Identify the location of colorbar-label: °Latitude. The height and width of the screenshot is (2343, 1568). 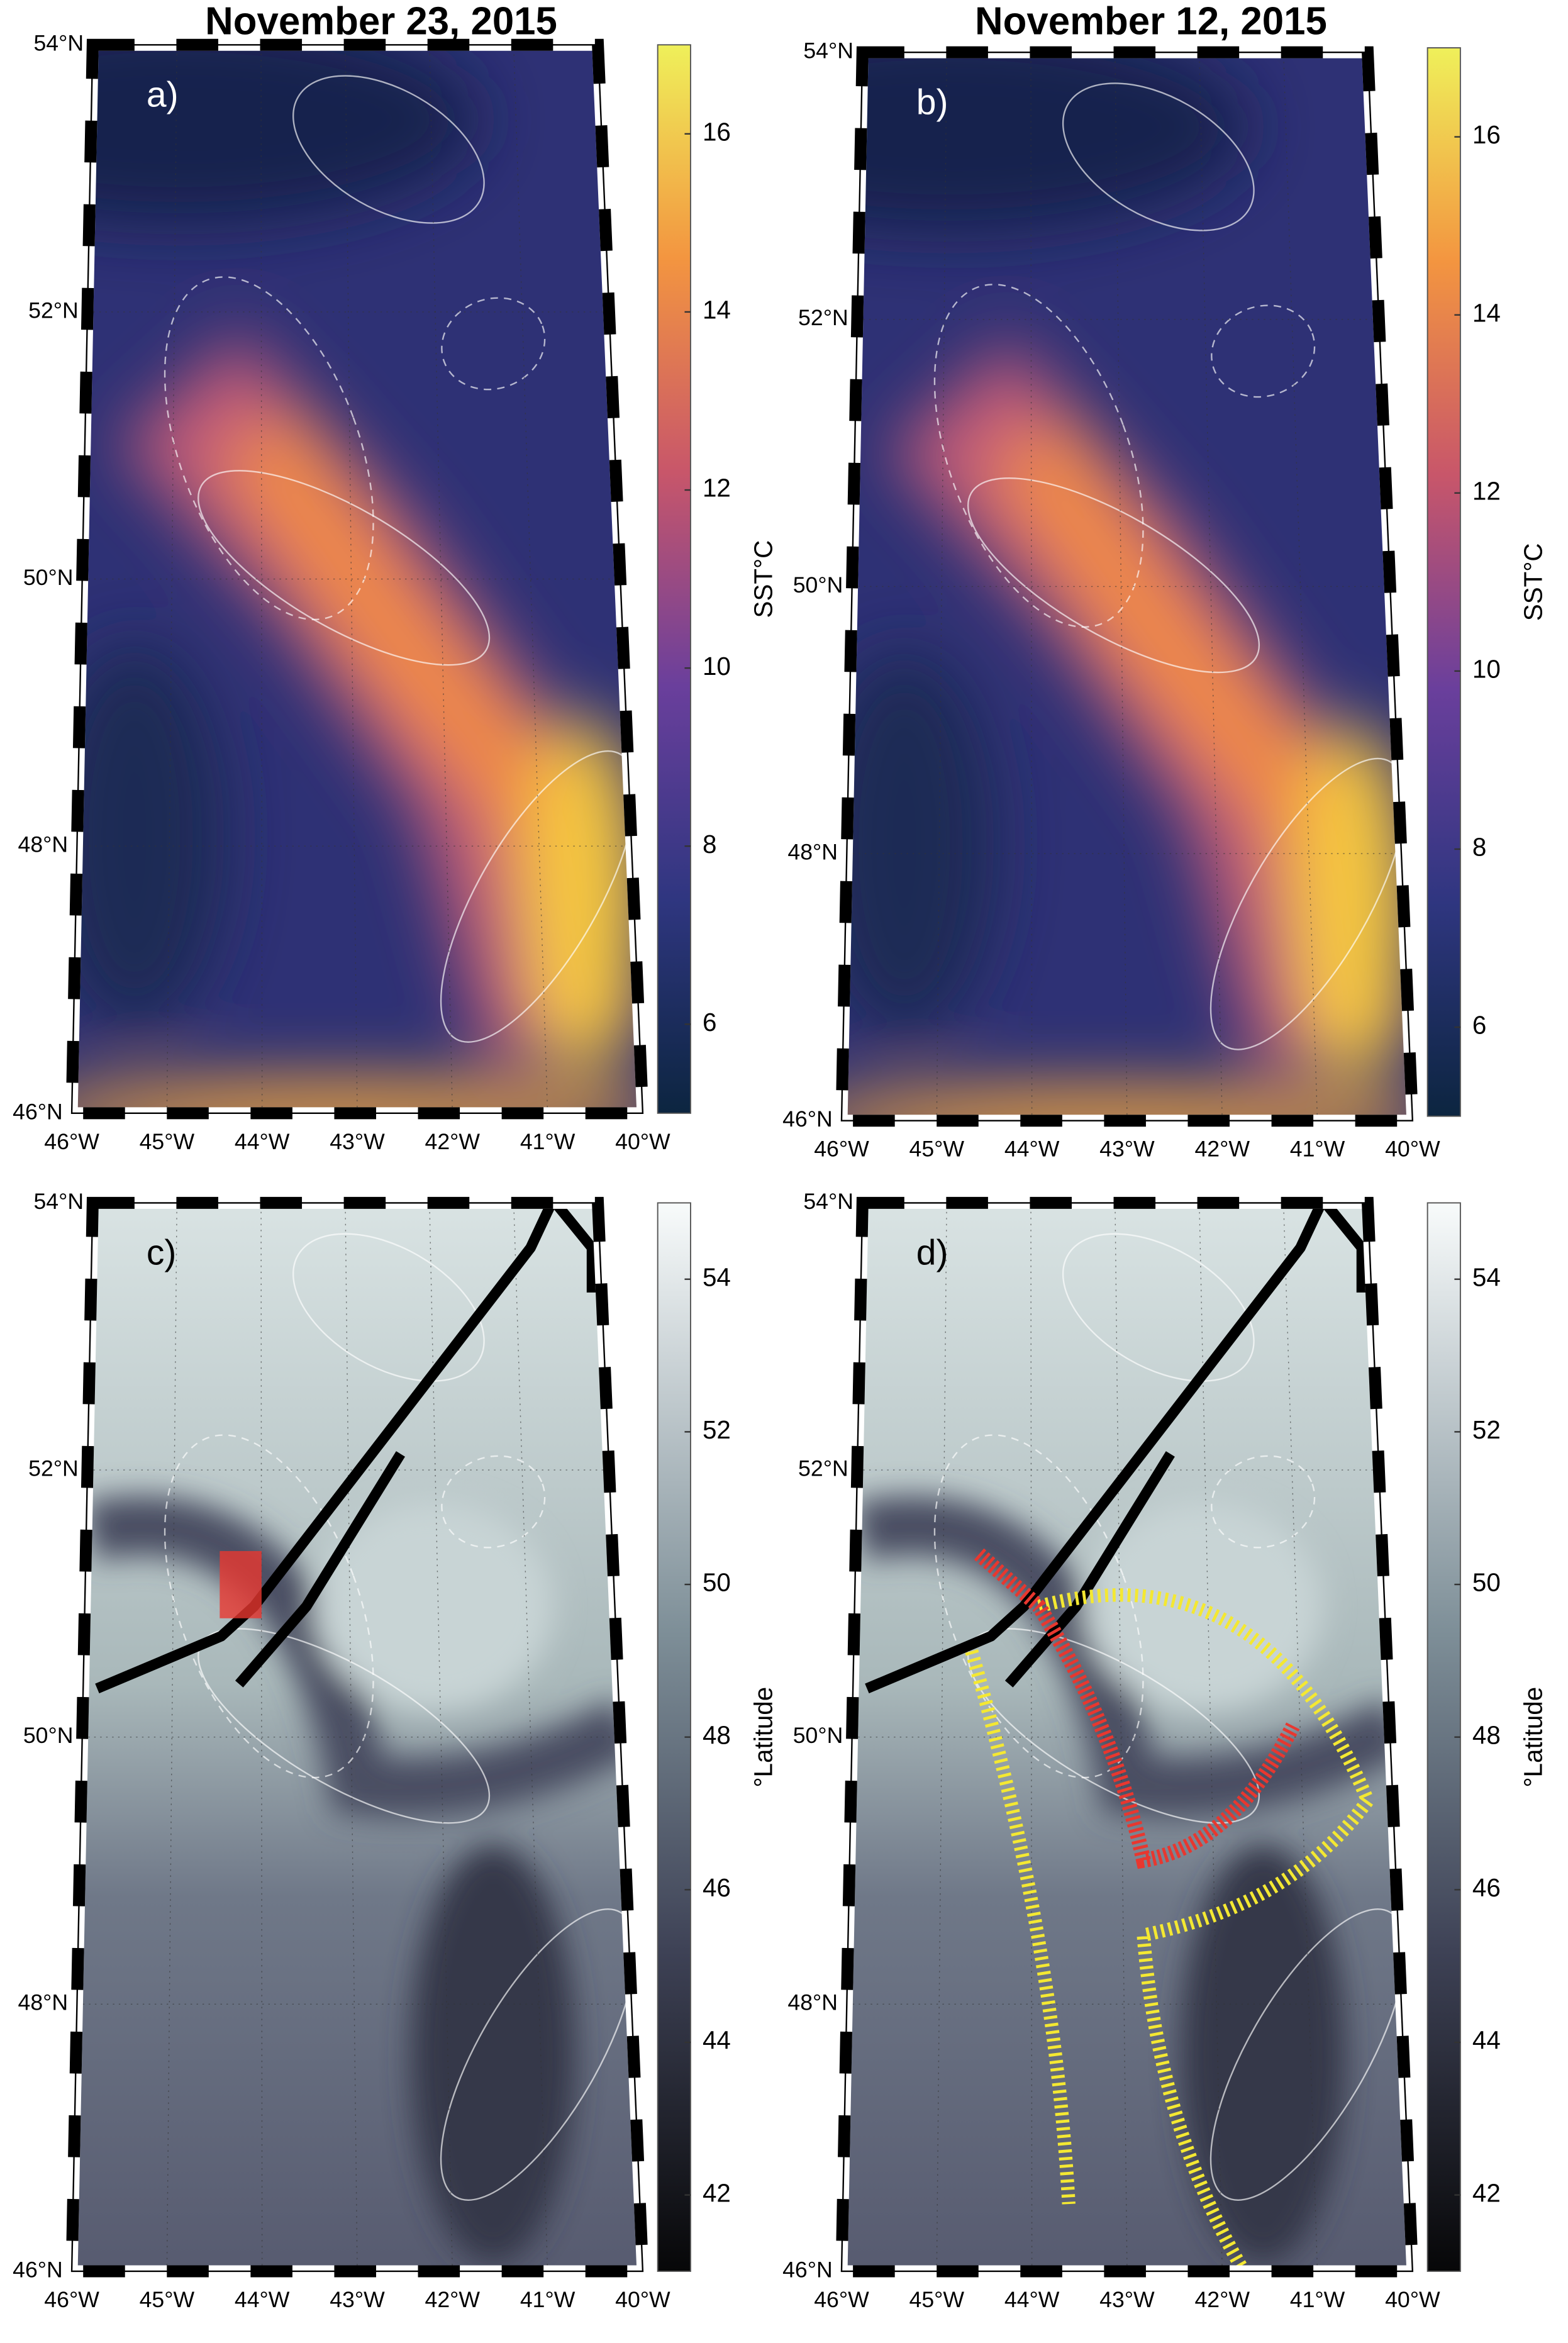
(1532, 1737).